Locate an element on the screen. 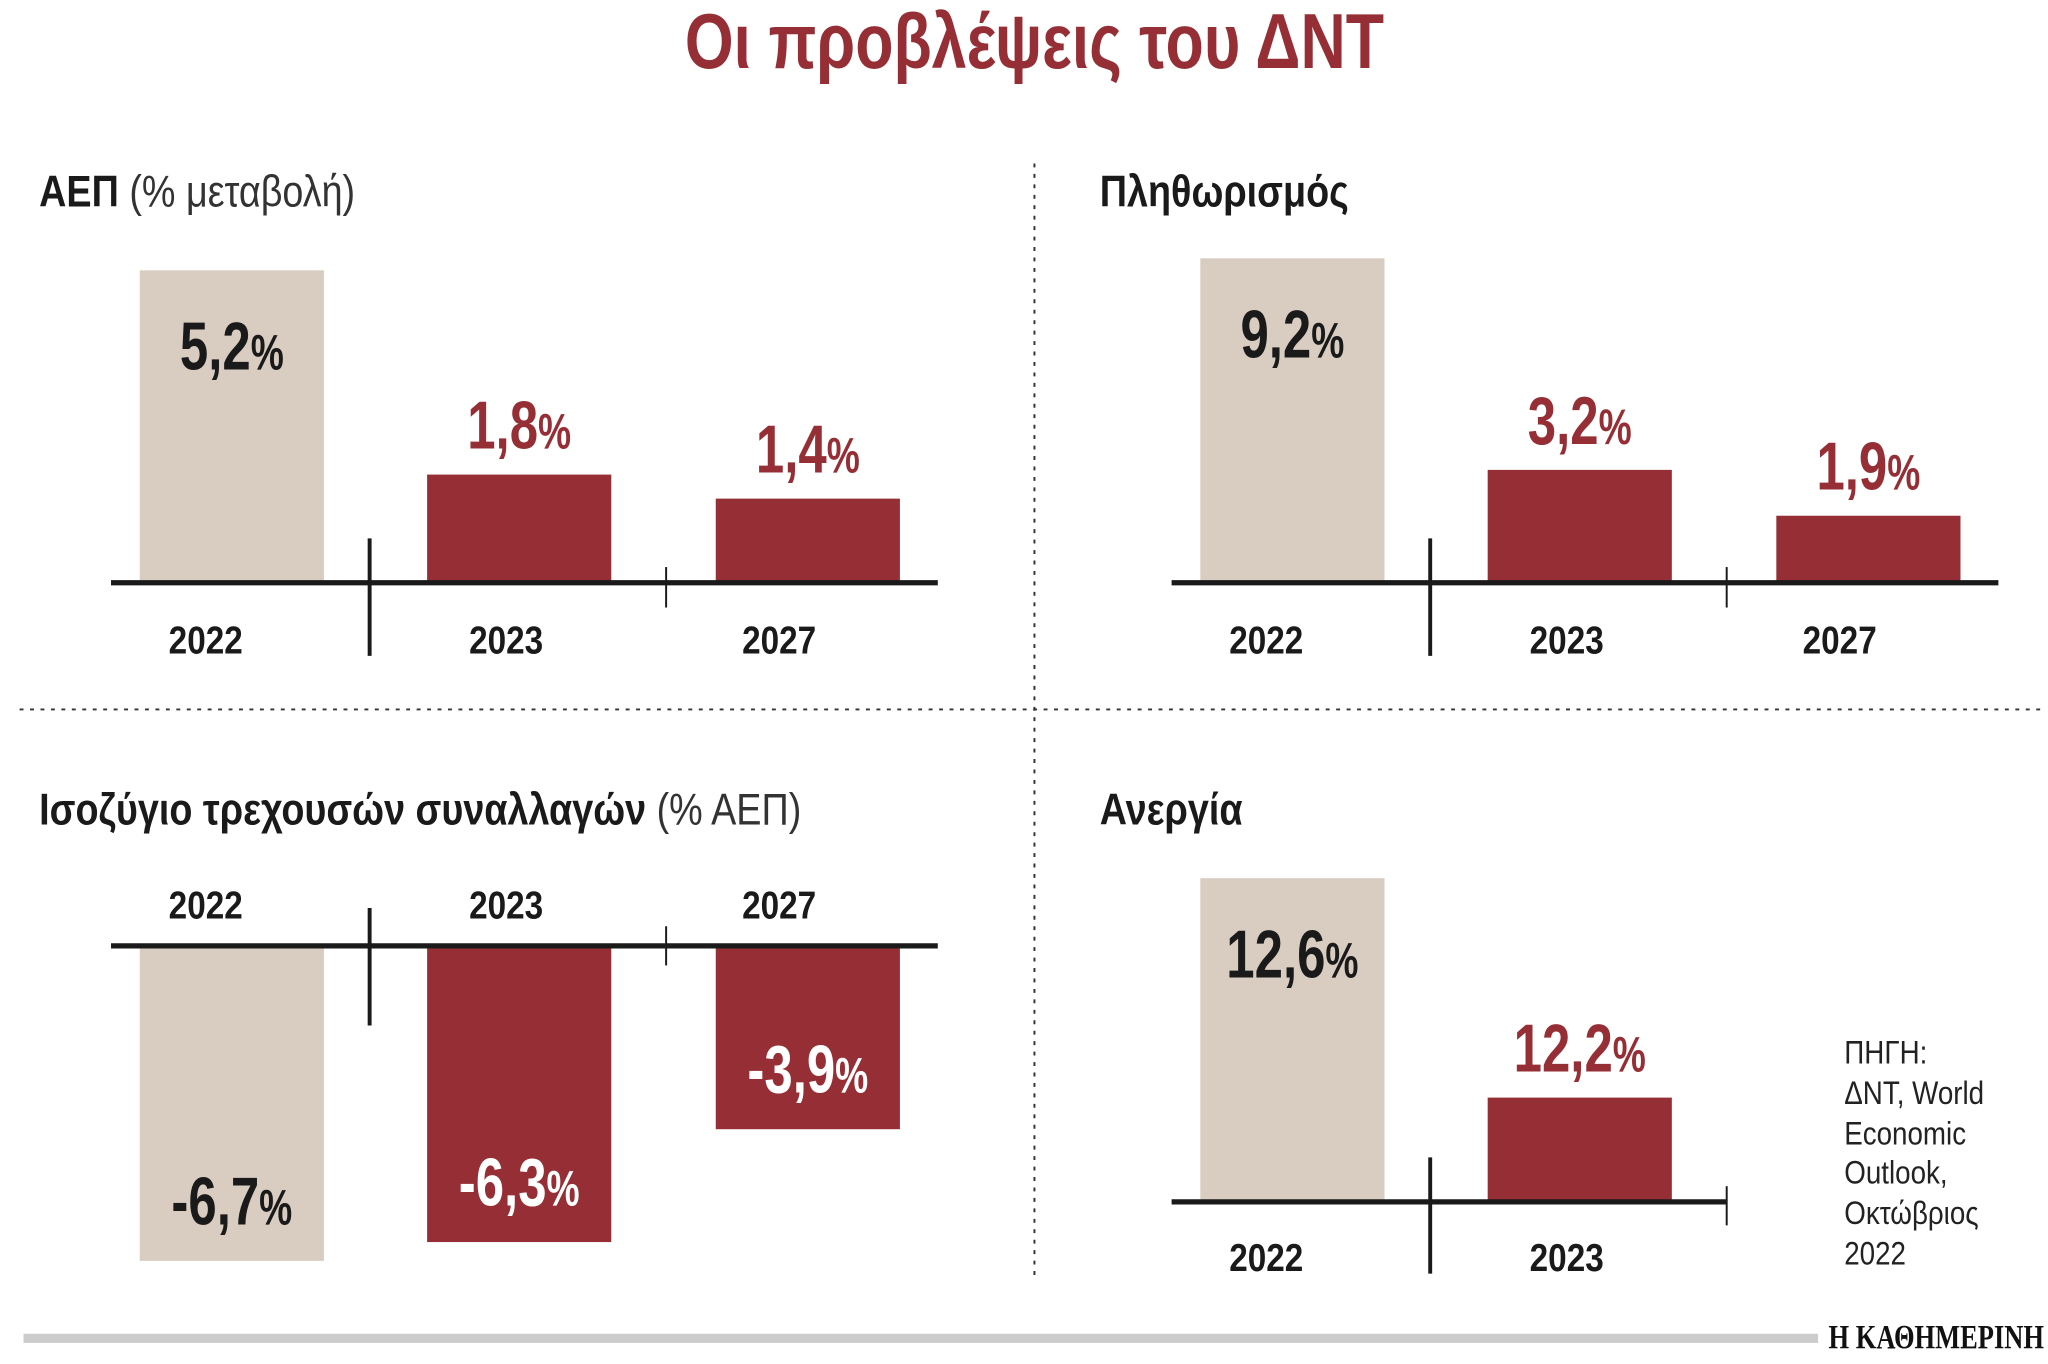 This screenshot has height=1364, width=2048. source-line: ΔΝΤ, World is located at coordinates (1914, 1094).